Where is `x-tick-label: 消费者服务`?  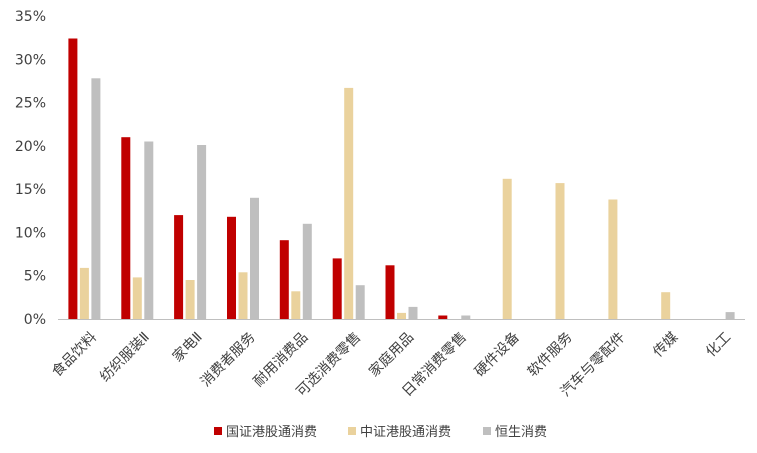 x-tick-label: 消费者服务 is located at coordinates (228, 359).